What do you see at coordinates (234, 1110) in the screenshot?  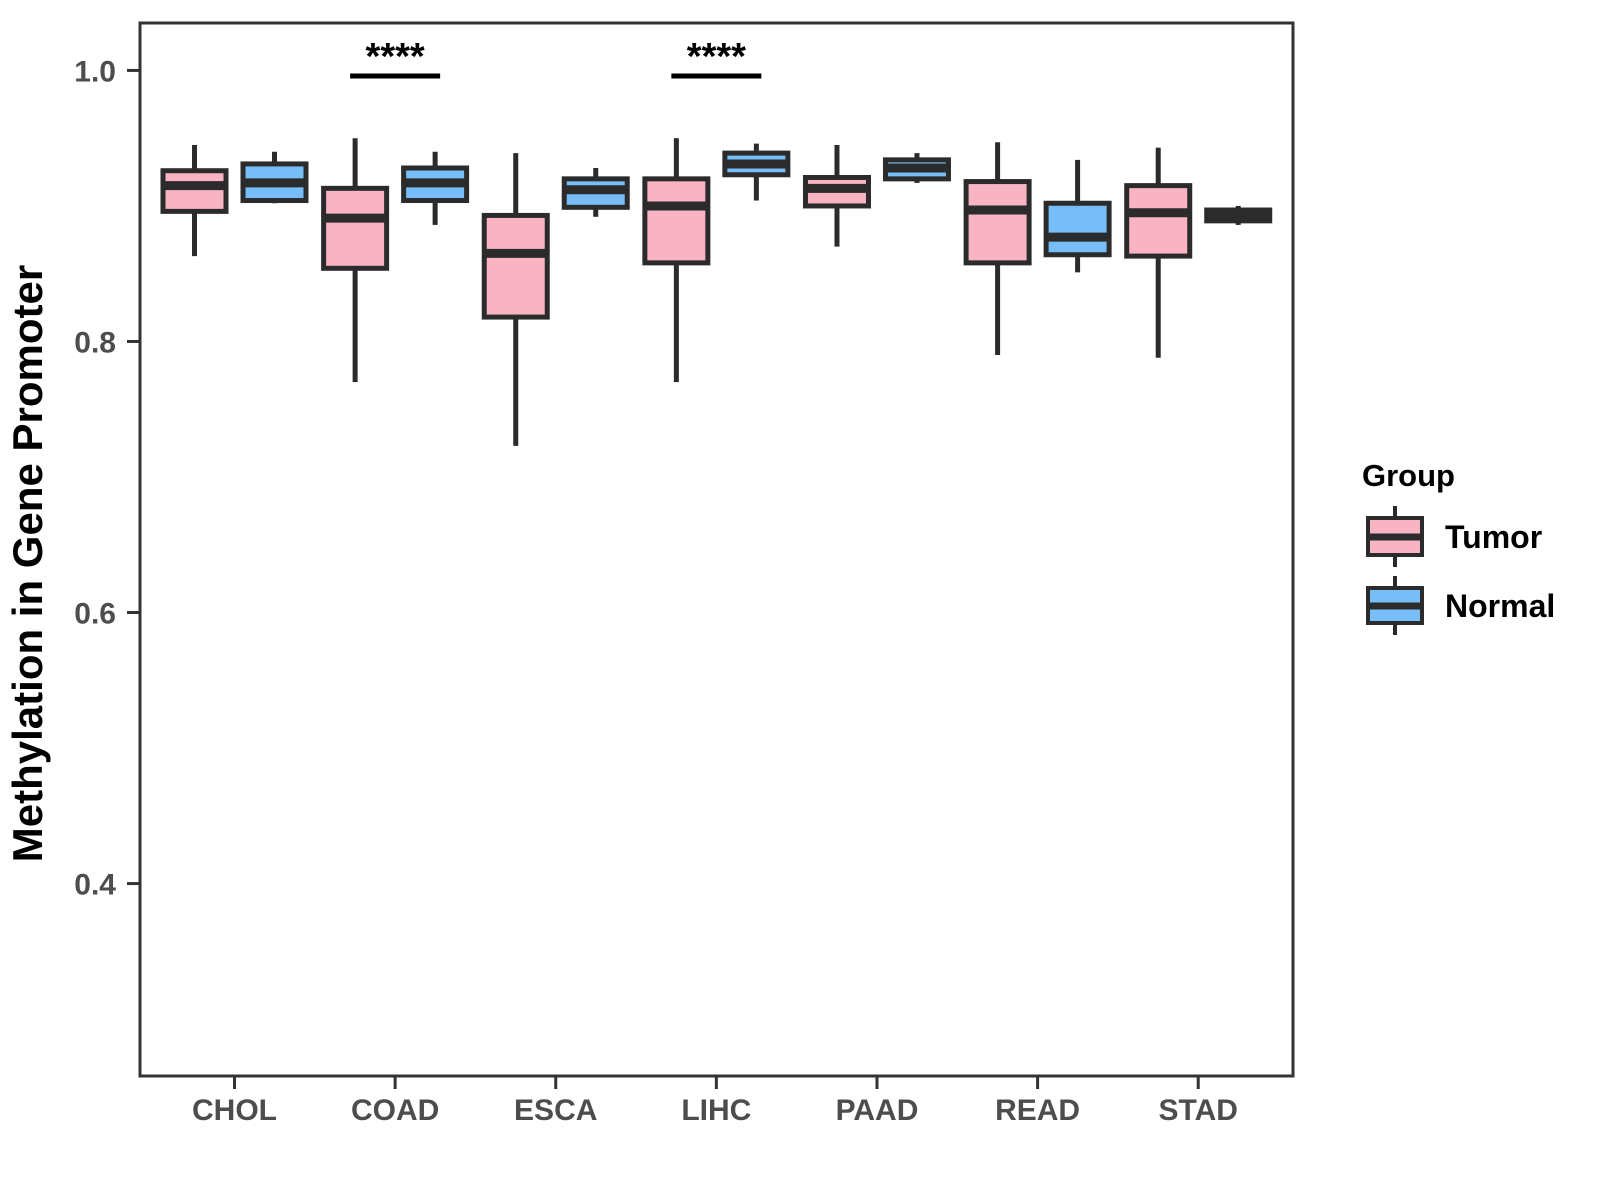 I see `x-tick-label-CHOL: CHOL` at bounding box center [234, 1110].